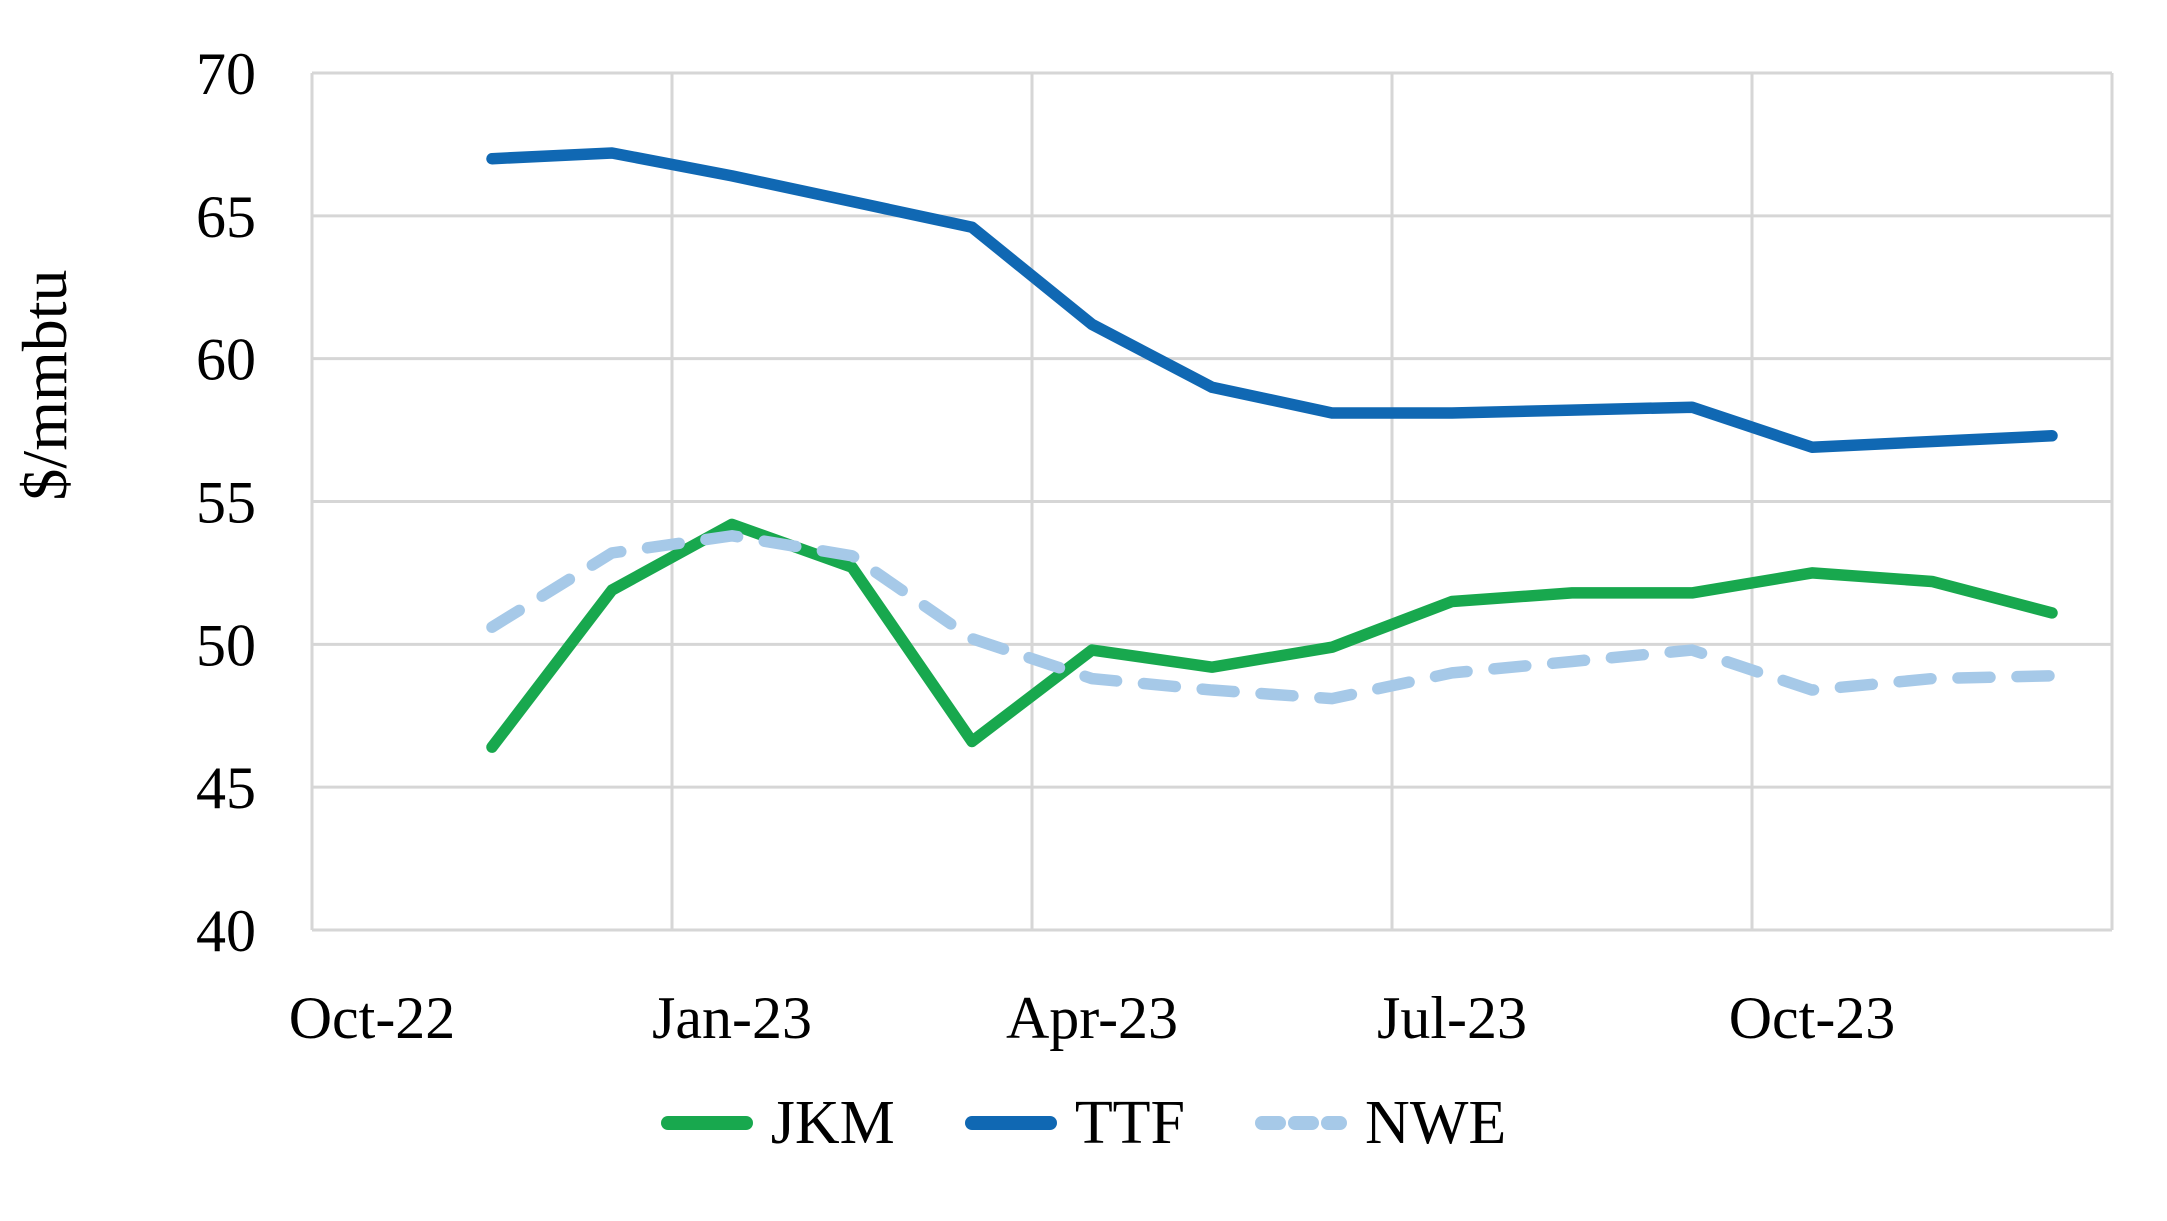  What do you see at coordinates (1301, 1123) in the screenshot?
I see `legend-swatch-nwe` at bounding box center [1301, 1123].